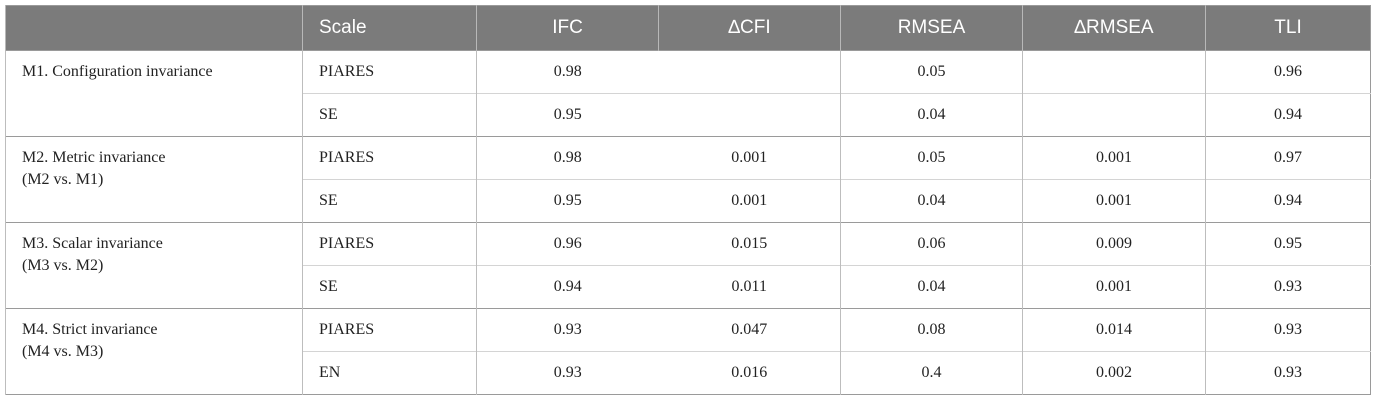 This screenshot has width=1375, height=400. What do you see at coordinates (154, 179) in the screenshot?
I see `group-label: M2. Metric invariance (M2 vs. M1)` at bounding box center [154, 179].